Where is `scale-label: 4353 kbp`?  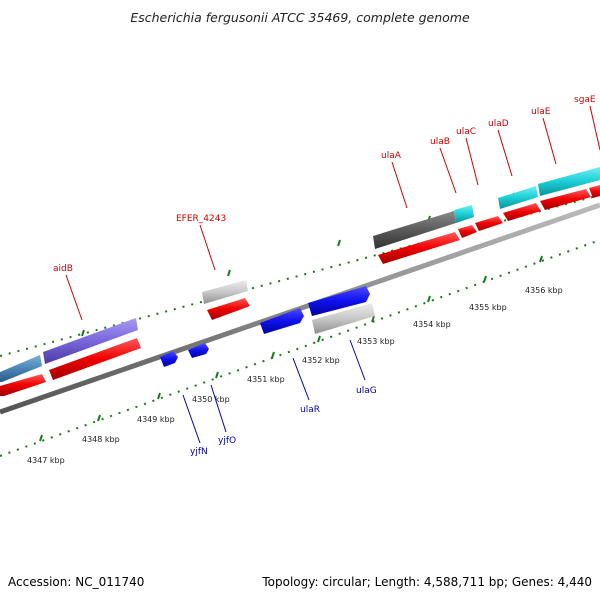 scale-label: 4353 kbp is located at coordinates (376, 341).